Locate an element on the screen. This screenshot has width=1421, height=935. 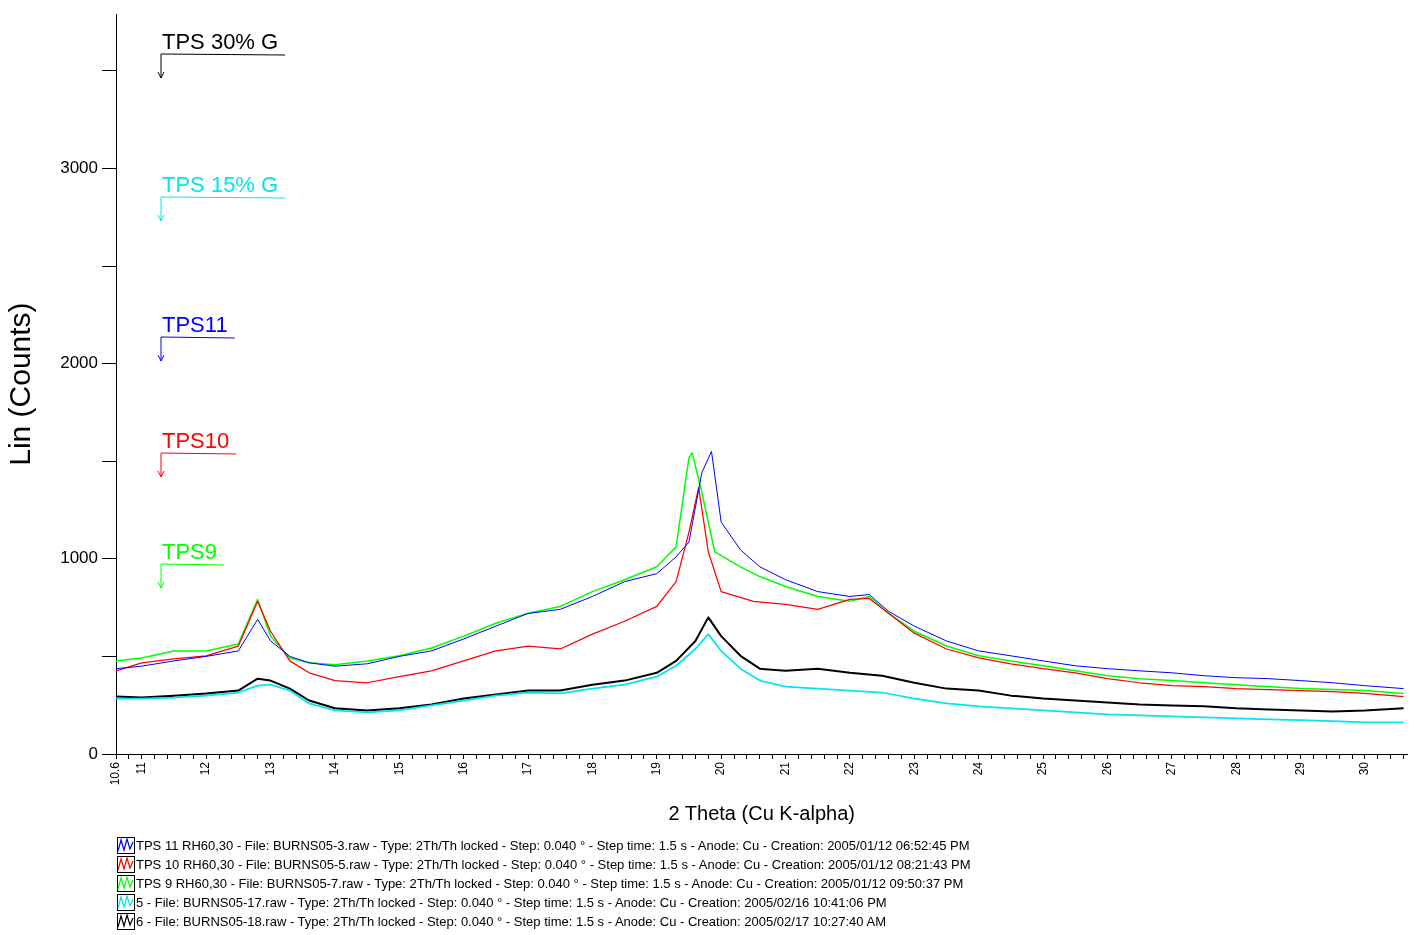
x-tick-label: 13 is located at coordinates (269, 768).